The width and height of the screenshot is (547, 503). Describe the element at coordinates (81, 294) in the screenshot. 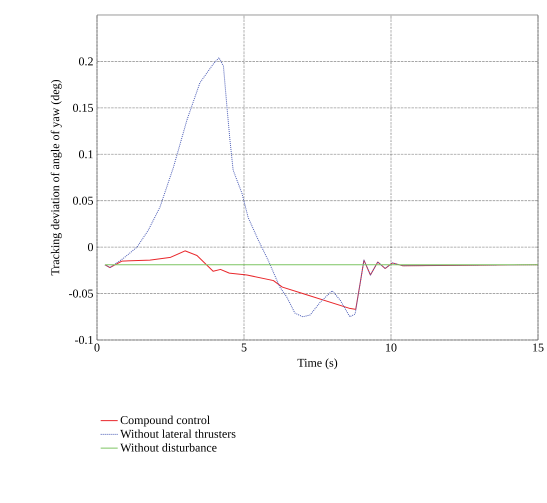

I see `y-tick-label: -0.05` at that location.